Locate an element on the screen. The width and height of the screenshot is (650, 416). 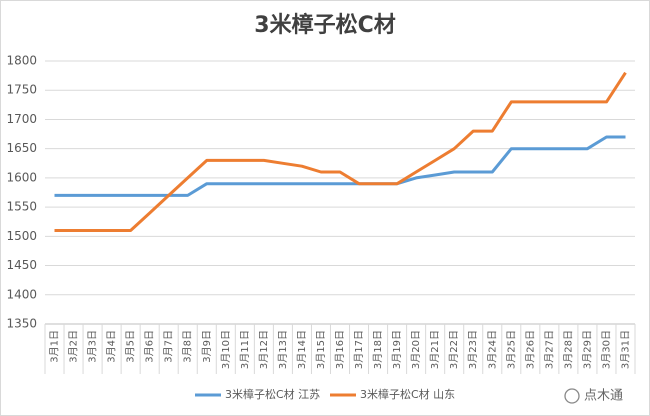
x-tick-label: 3月18日 is located at coordinates (378, 349).